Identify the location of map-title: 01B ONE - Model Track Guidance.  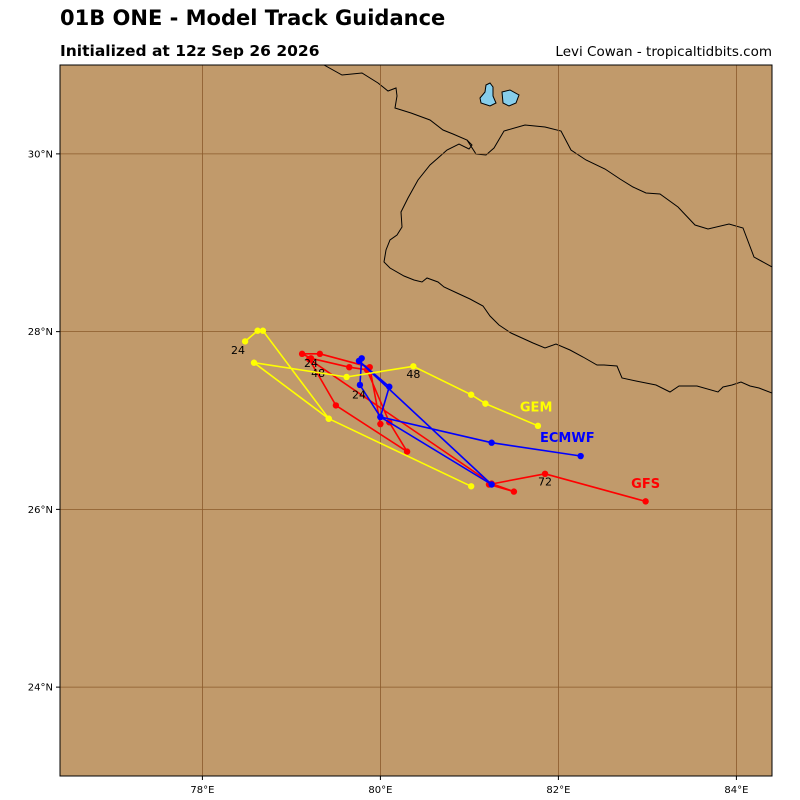
(253, 18).